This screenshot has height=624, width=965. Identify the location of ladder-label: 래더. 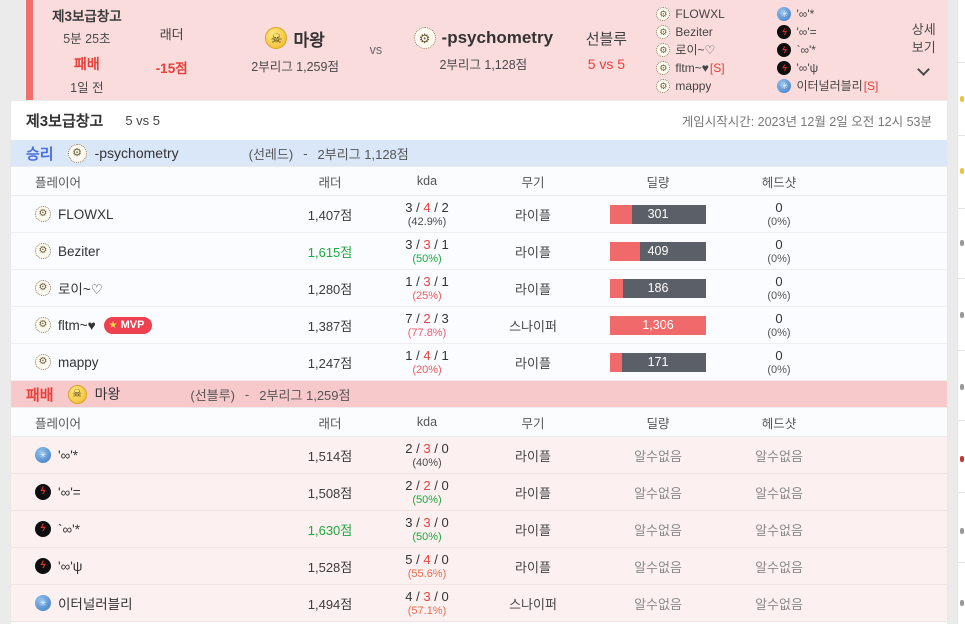
(171, 34).